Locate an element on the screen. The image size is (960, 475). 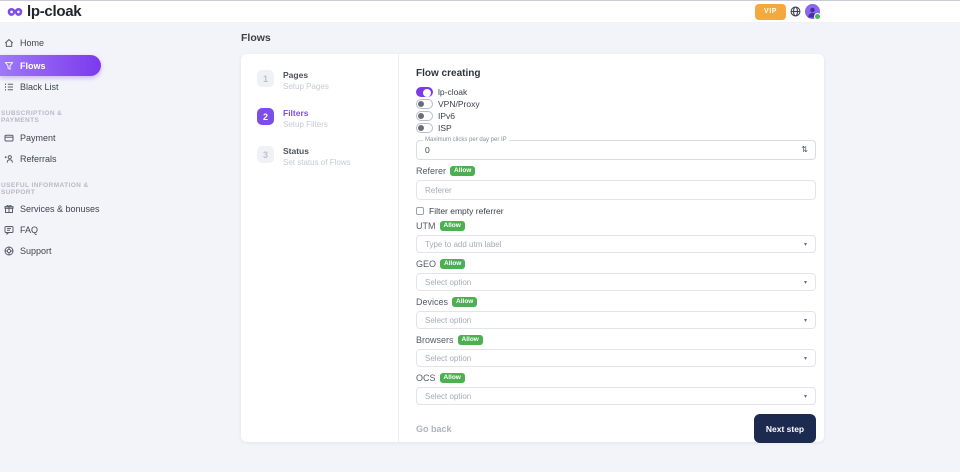
vpn-proxy-toggle is located at coordinates (424, 103).